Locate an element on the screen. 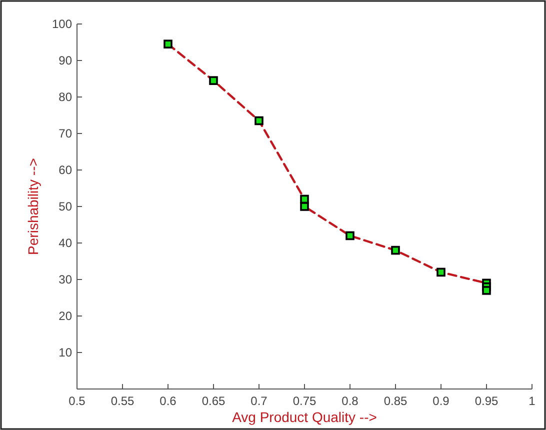  x-axis-title: Avg Product Quality --> is located at coordinates (304, 417).